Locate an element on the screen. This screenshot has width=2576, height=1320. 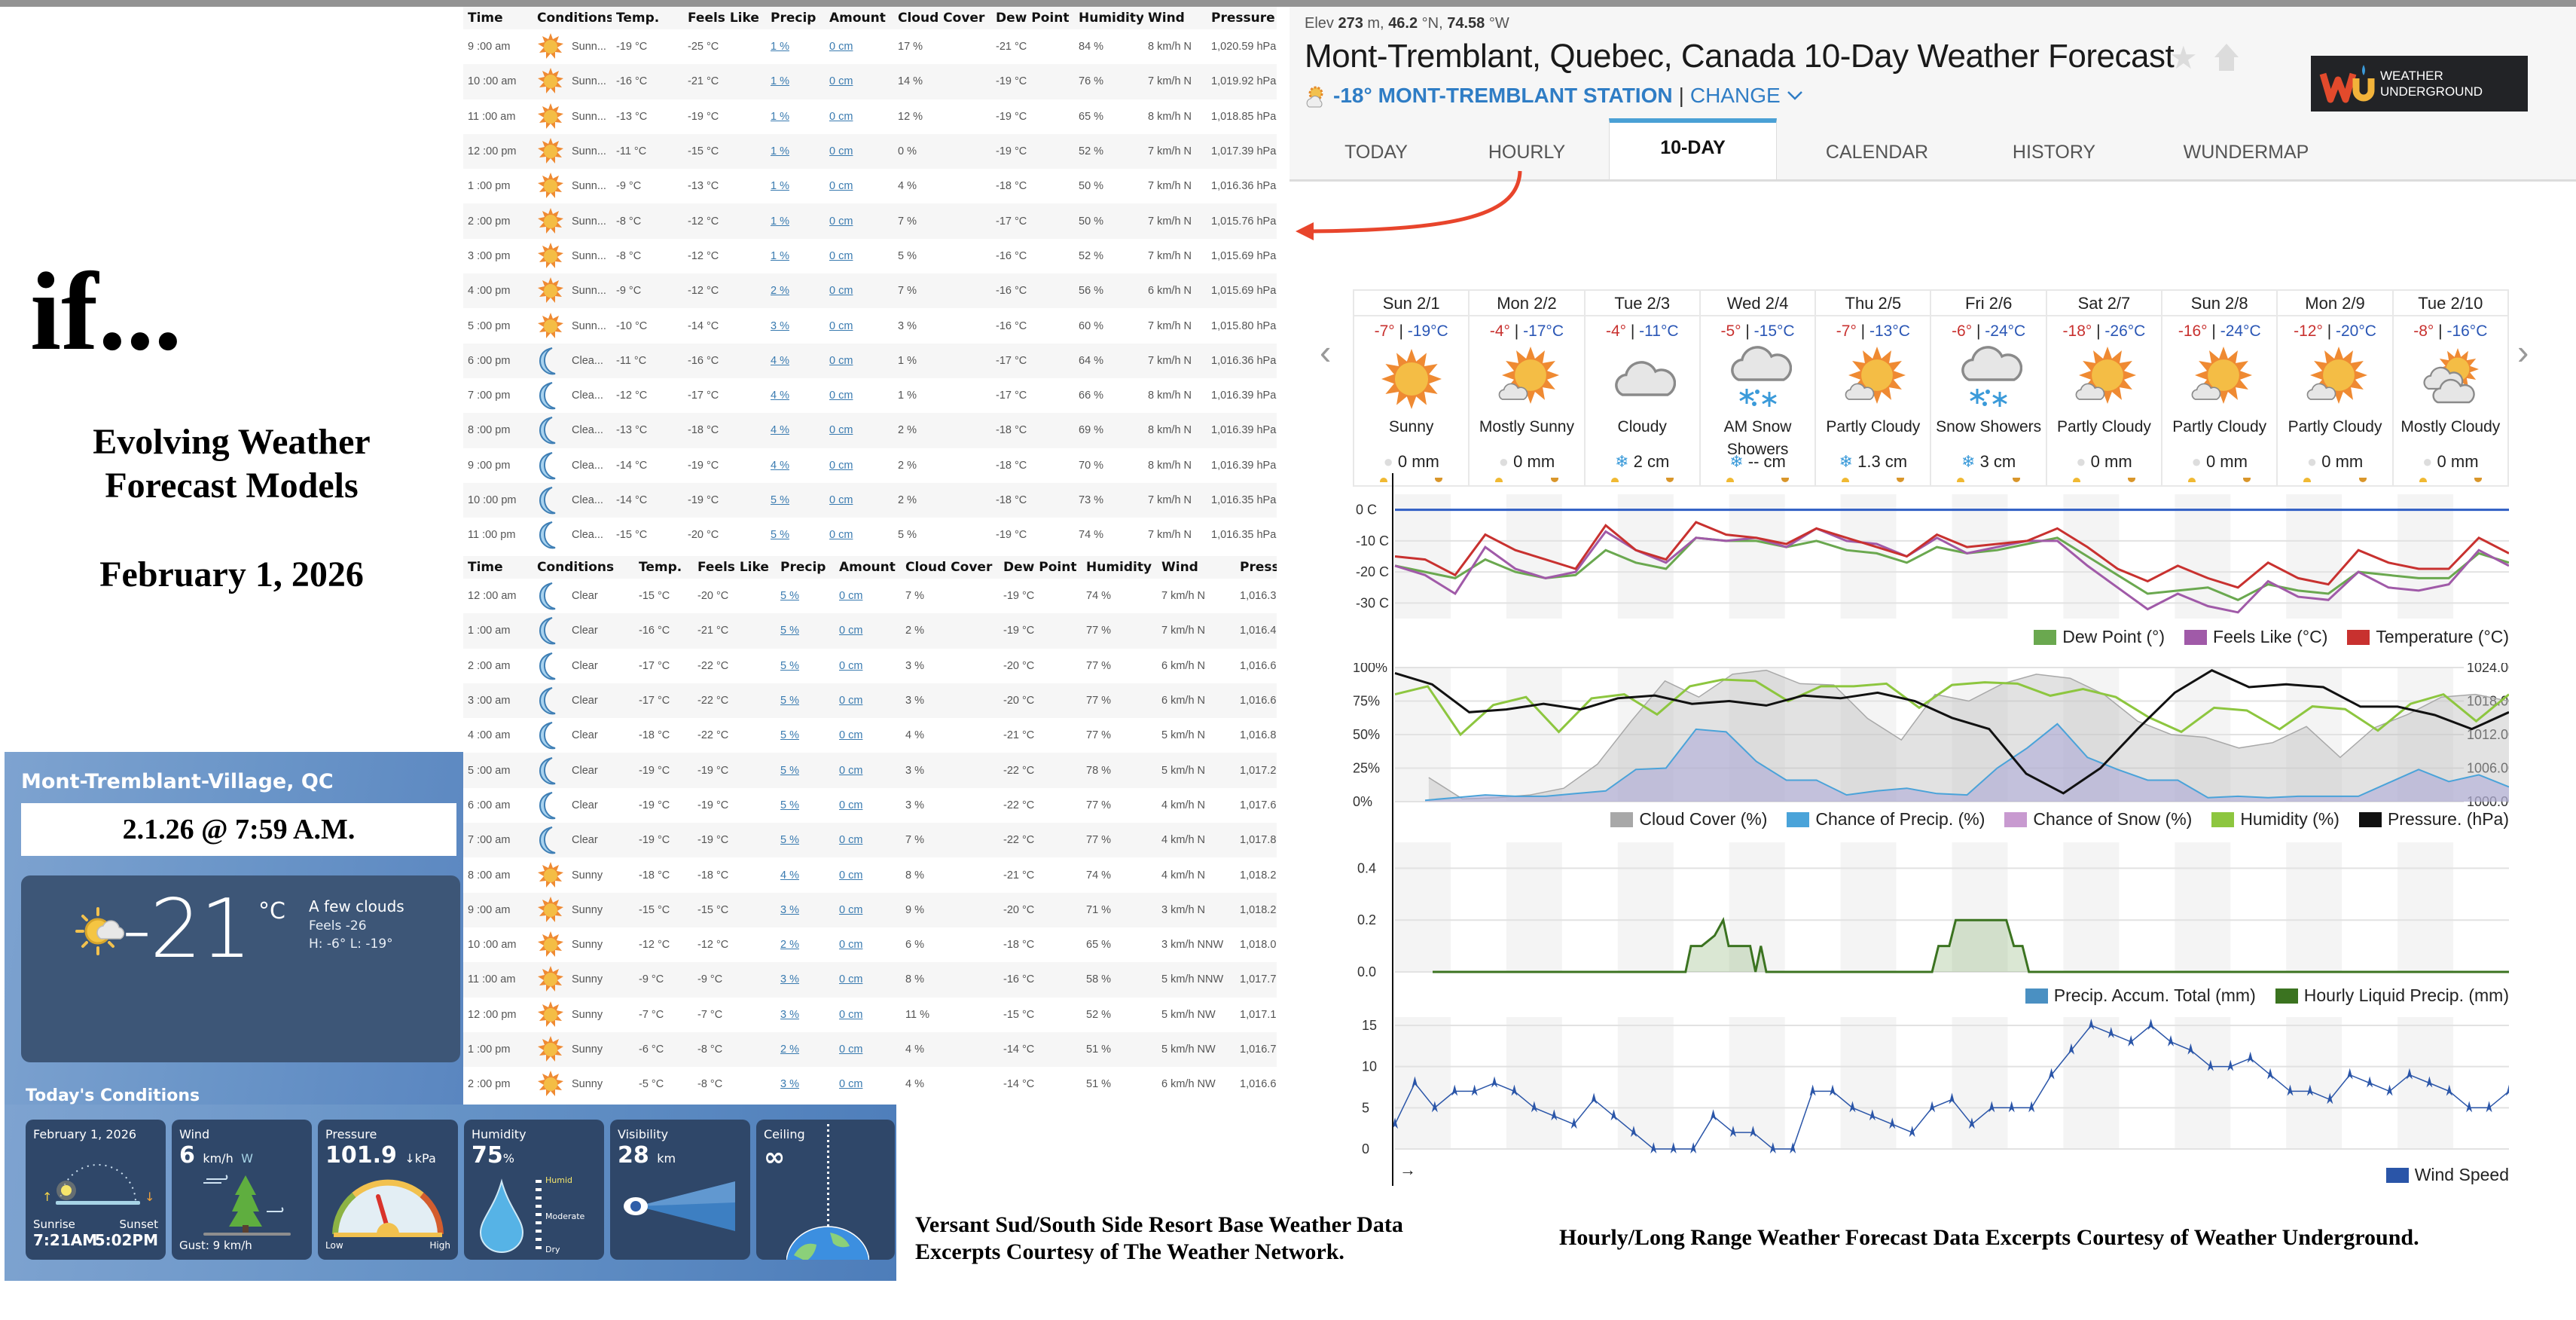
forecast-next-button: › is located at coordinates (2523, 351).